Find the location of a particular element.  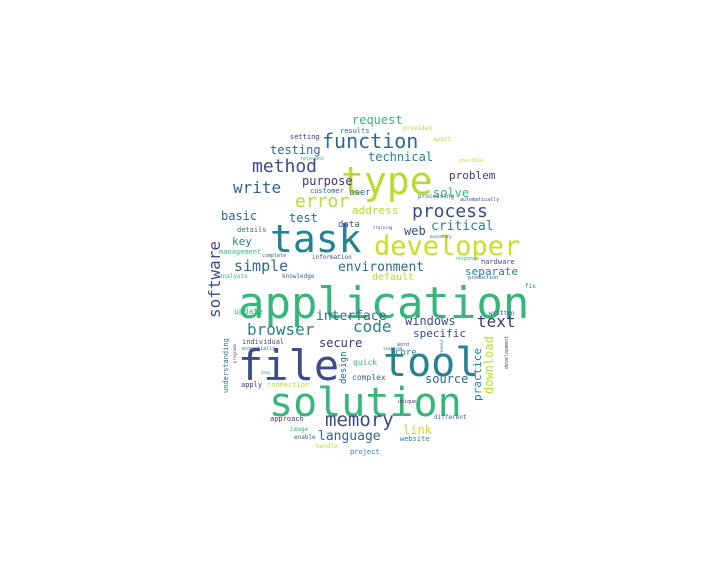

cloud-word-error: error is located at coordinates (322, 201).